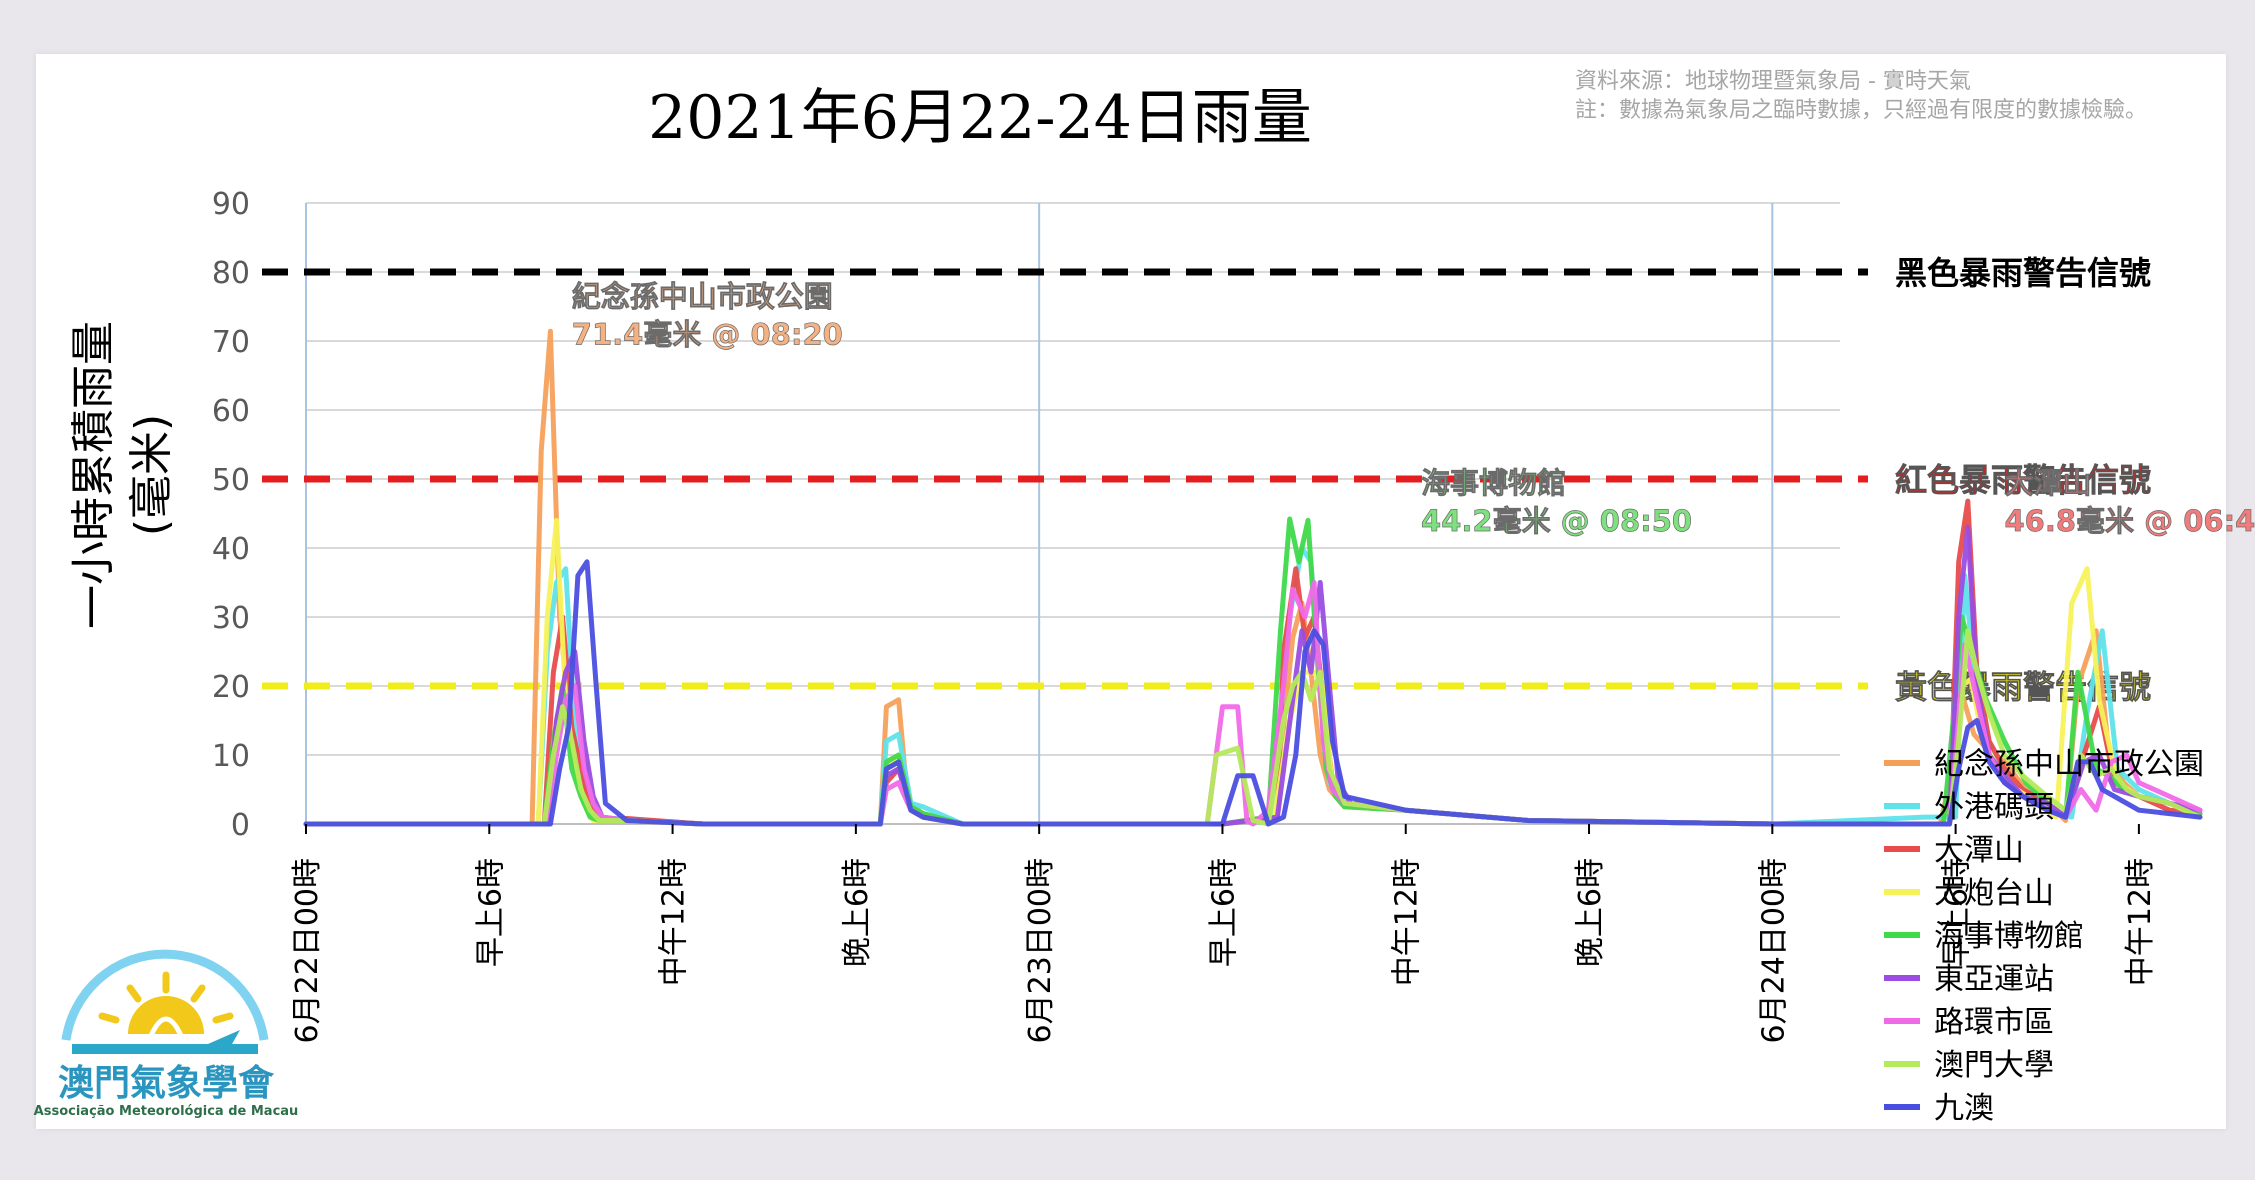  I want to click on y-tick-90: 90, so click(231, 204).